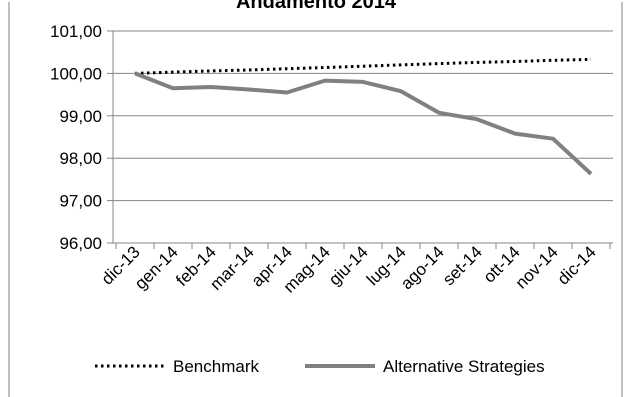 This screenshot has width=632, height=397. I want to click on y-tick-label: 97,00, so click(80, 201).